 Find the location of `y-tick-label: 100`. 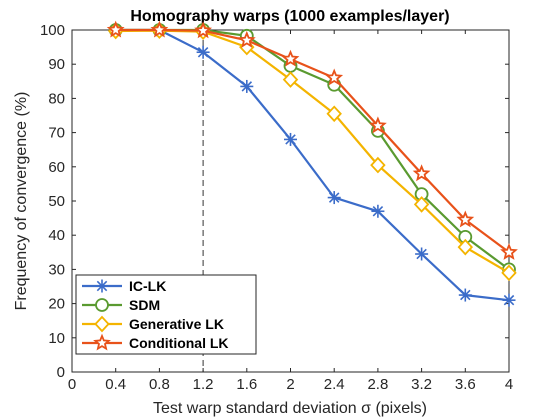

y-tick-label: 100 is located at coordinates (52, 30).